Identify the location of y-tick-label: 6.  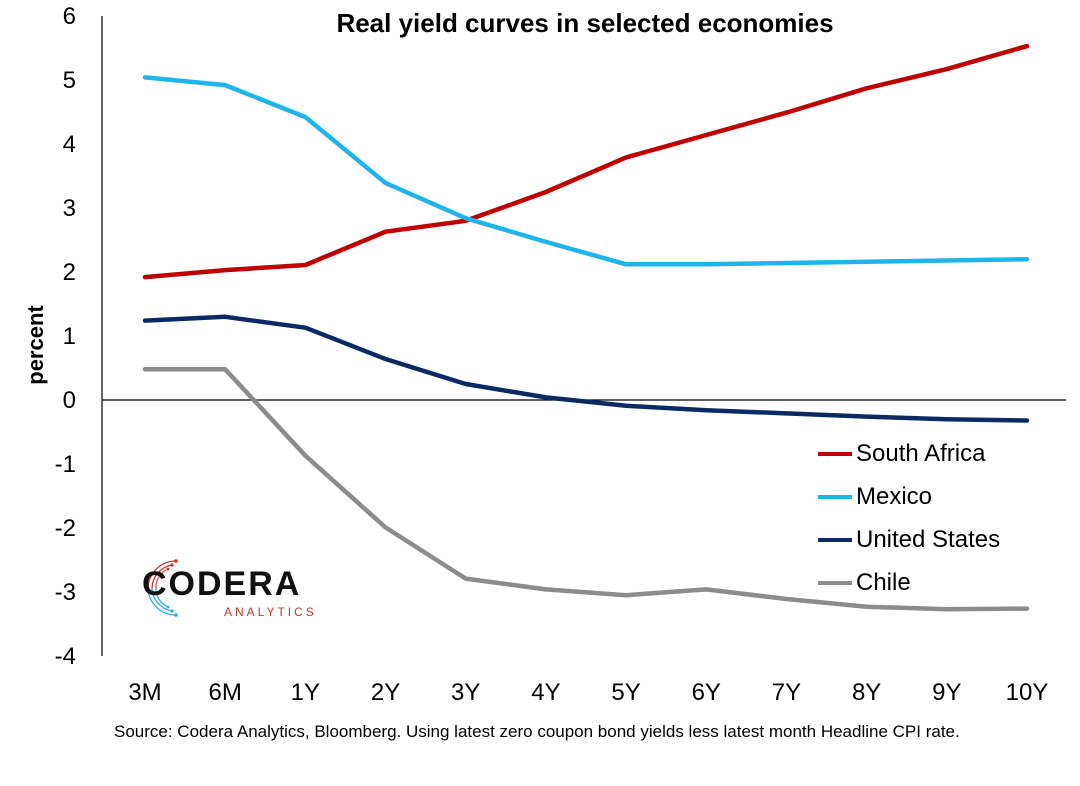
(69, 16).